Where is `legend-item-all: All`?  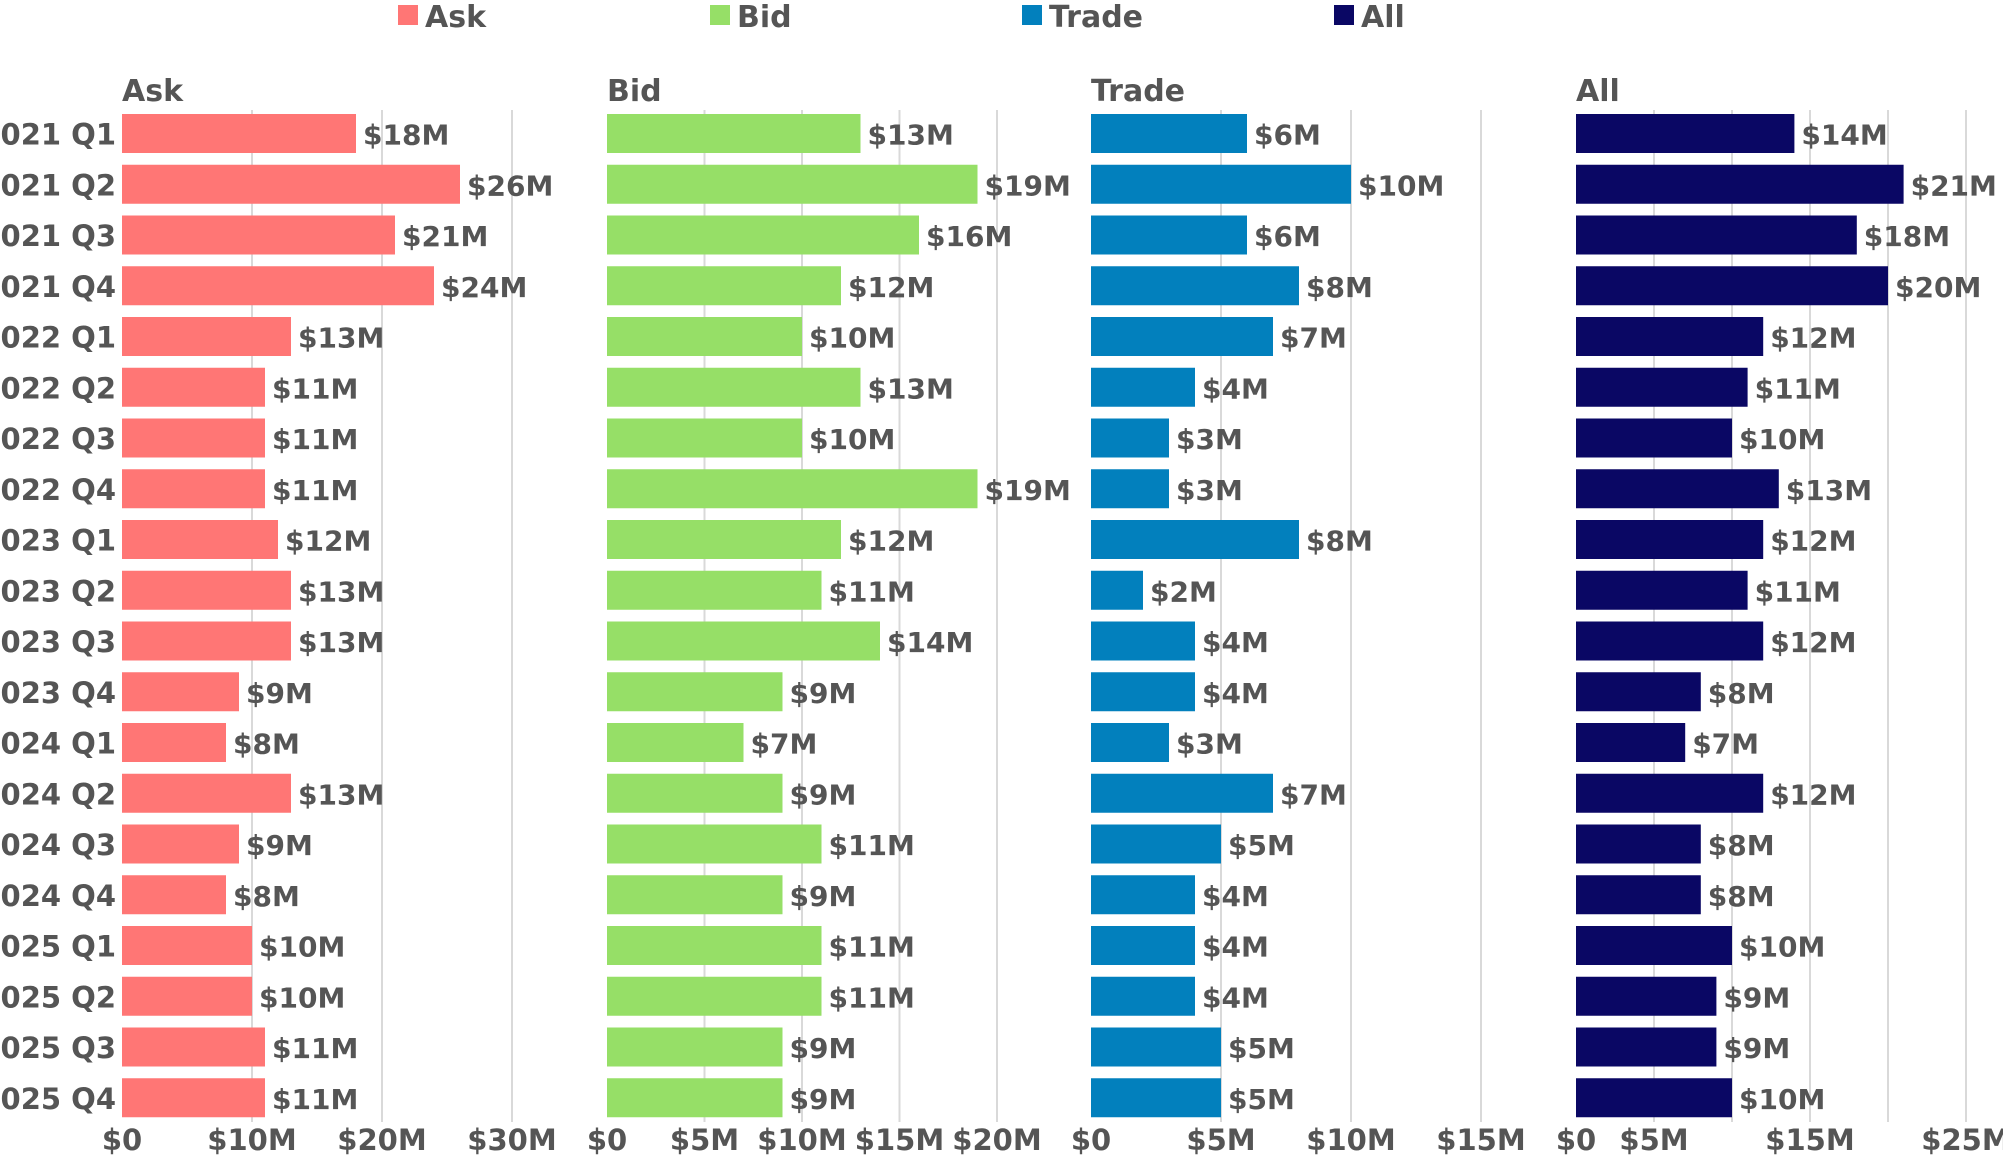
legend-item-all: All is located at coordinates (1369, 17).